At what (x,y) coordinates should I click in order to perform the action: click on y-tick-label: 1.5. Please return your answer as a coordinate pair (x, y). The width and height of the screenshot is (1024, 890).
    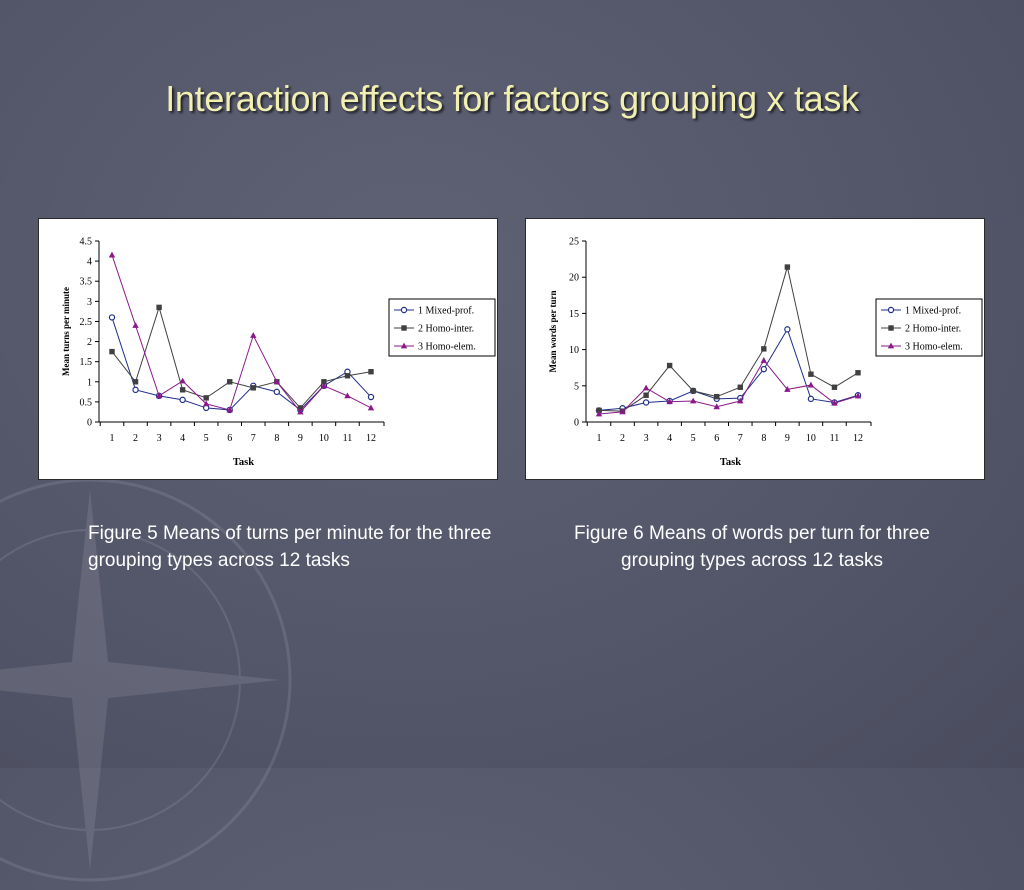
    Looking at the image, I should click on (86, 362).